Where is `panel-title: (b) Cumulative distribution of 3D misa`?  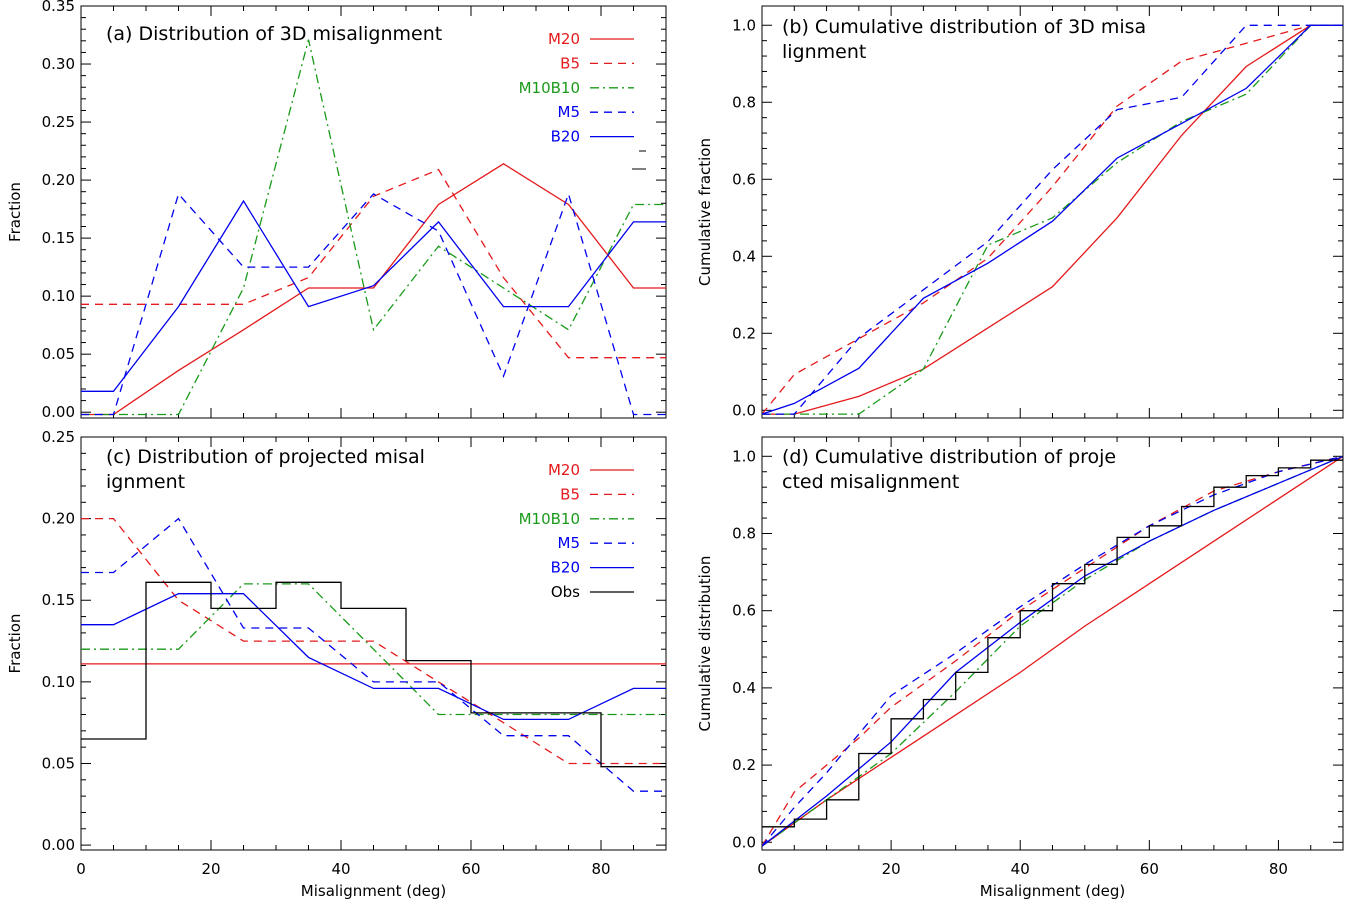 panel-title: (b) Cumulative distribution of 3D misa is located at coordinates (964, 27).